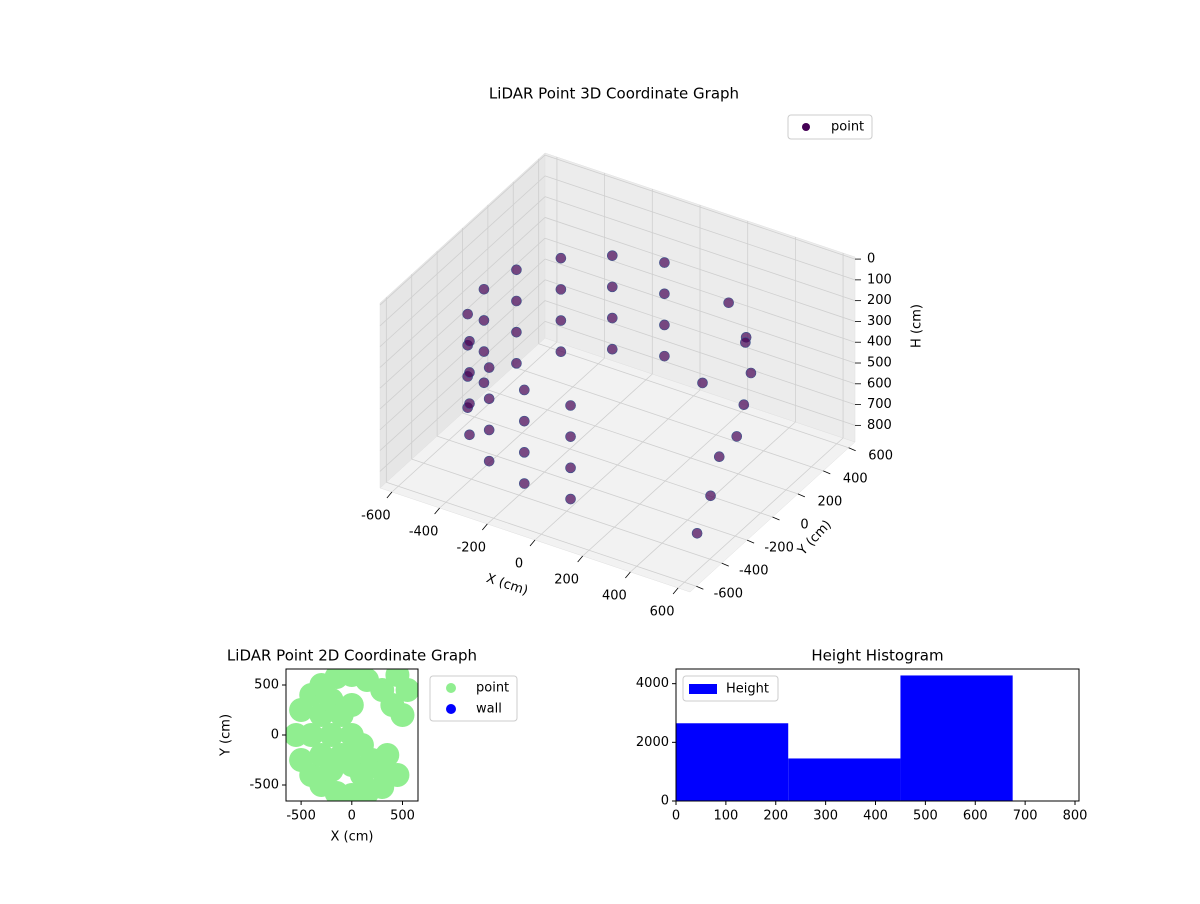  Describe the element at coordinates (1025, 816) in the screenshot. I see `x-tick-label: 700` at that location.